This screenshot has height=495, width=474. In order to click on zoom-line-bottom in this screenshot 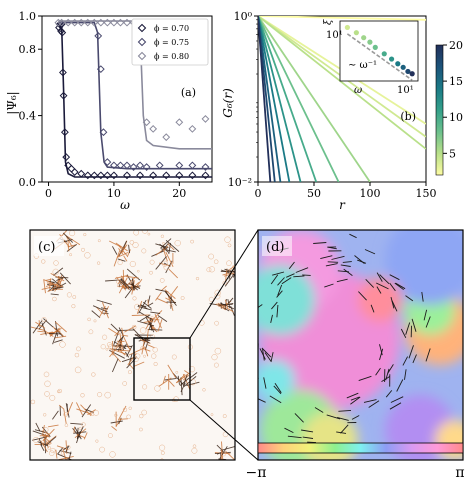, I will do `click(224, 430)`.